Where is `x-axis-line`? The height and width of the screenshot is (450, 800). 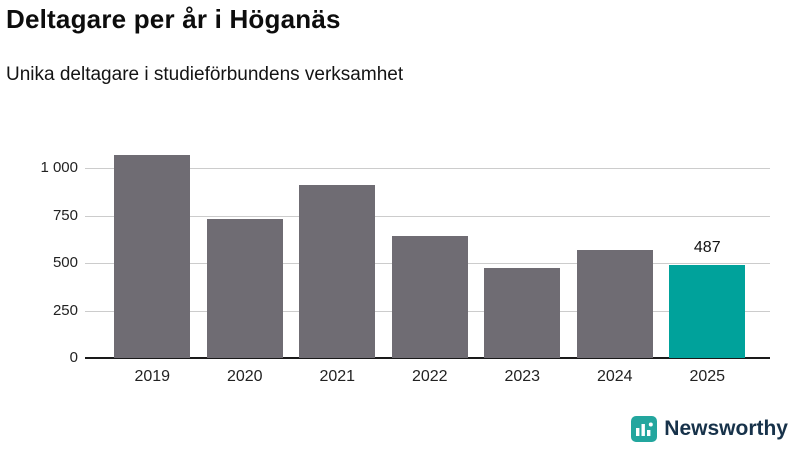 x-axis-line is located at coordinates (427, 358).